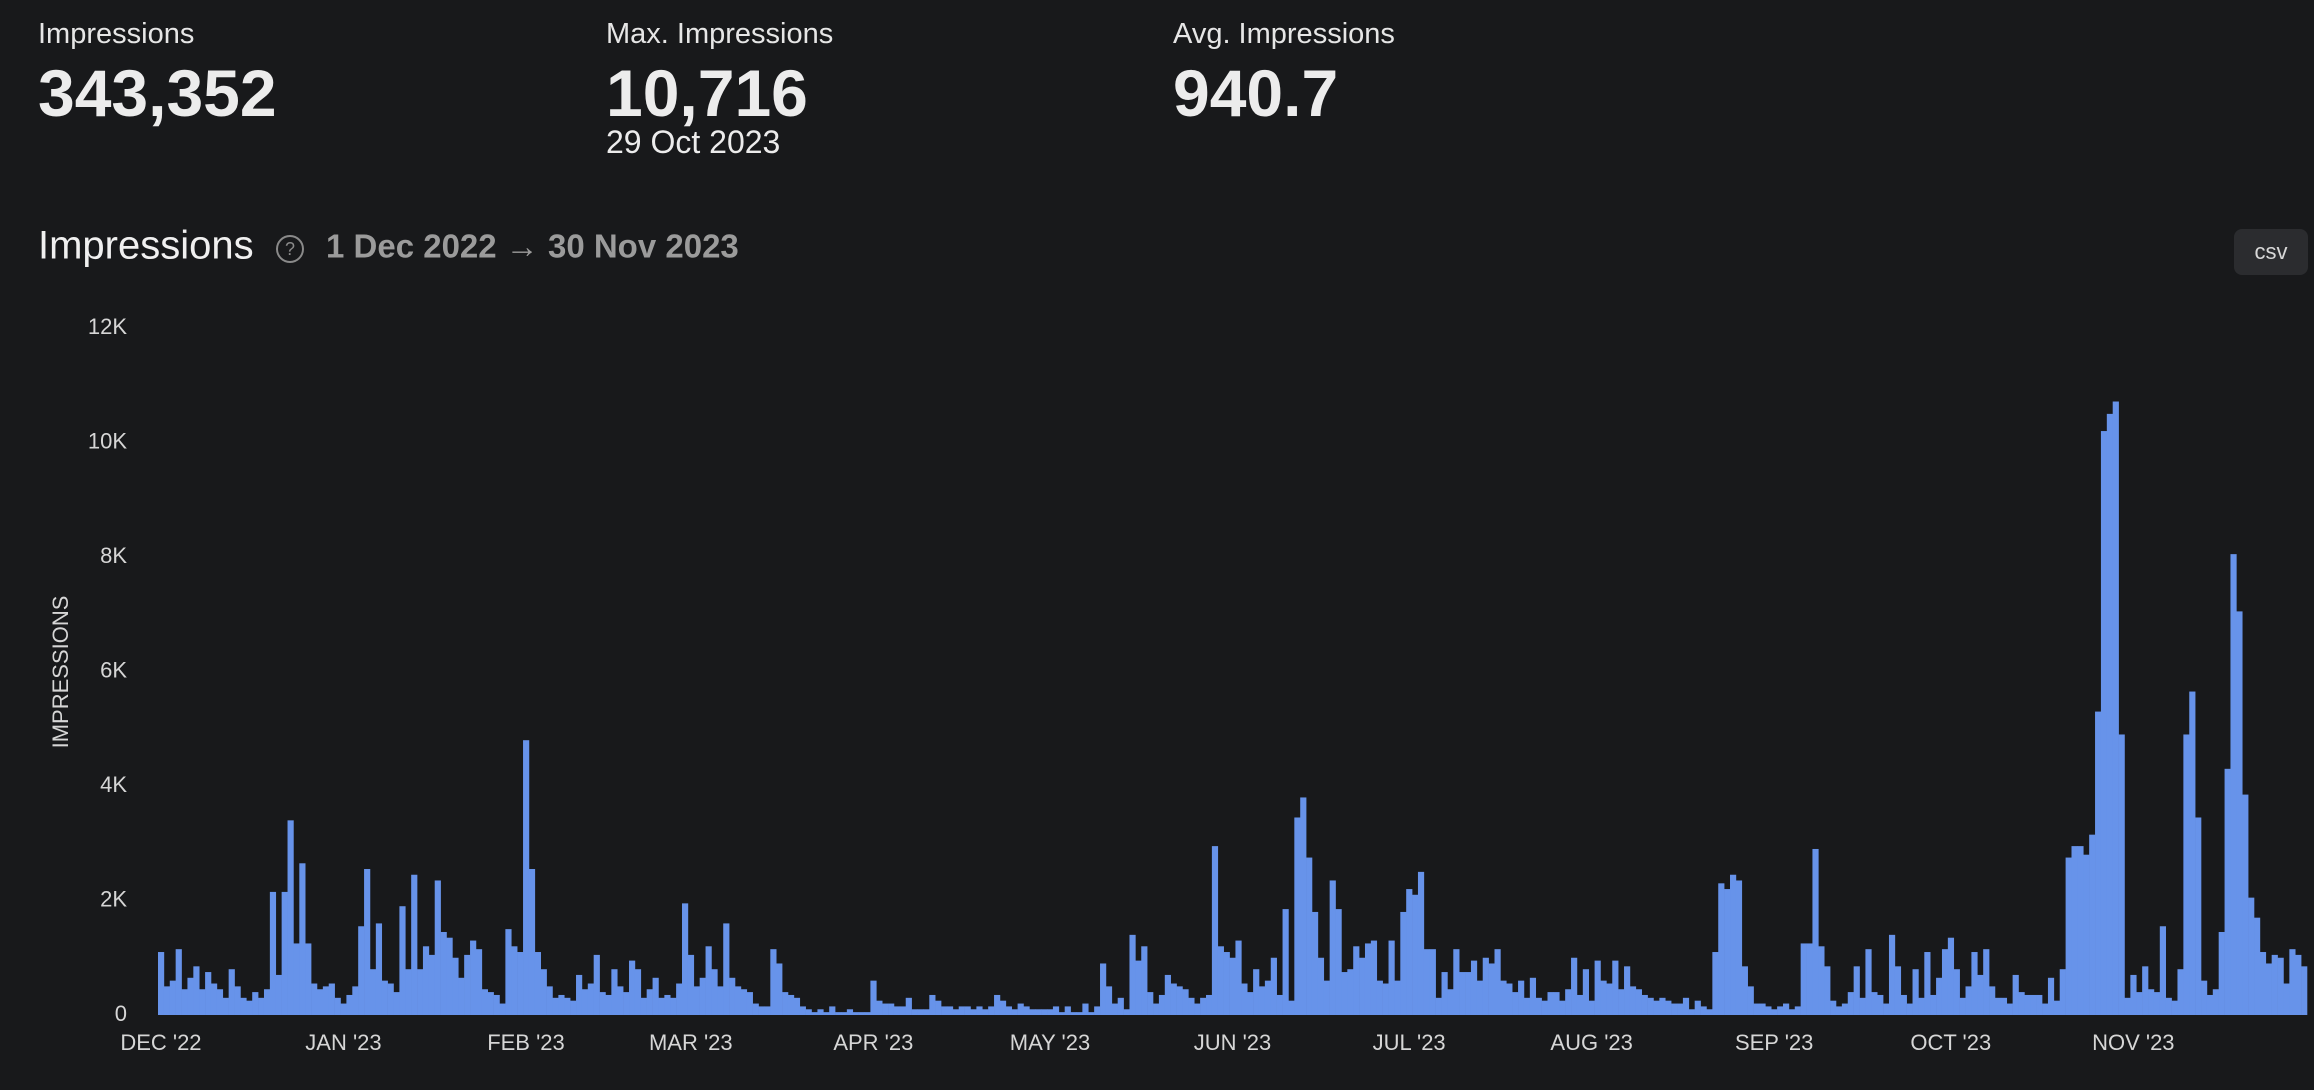  I want to click on chart-title: Impressions, so click(146, 246).